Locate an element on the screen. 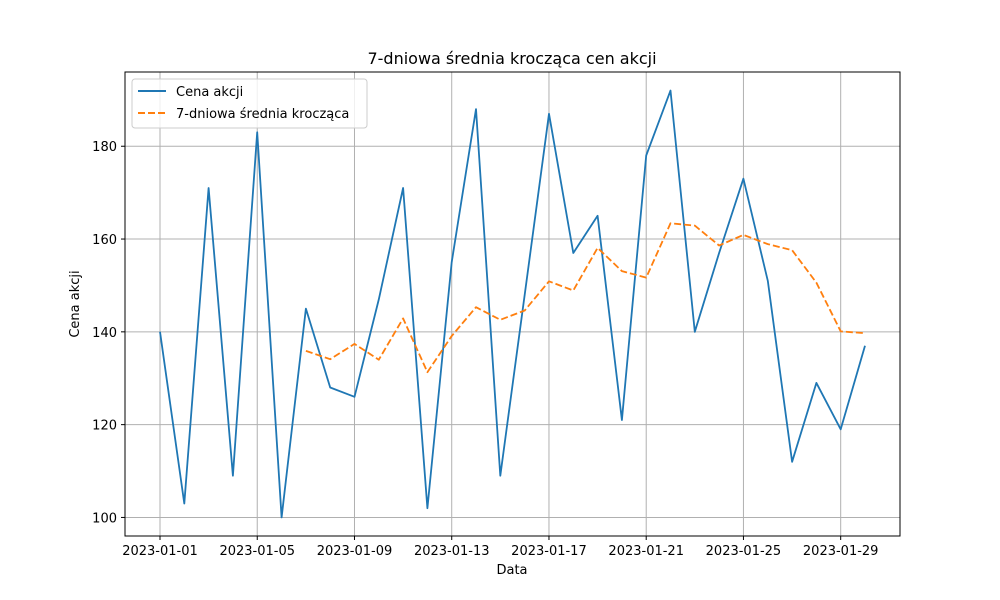 Image resolution: width=1000 pixels, height=600 pixels. legend: Cena akcji 7-dniowa średnia krocząca is located at coordinates (249, 103).